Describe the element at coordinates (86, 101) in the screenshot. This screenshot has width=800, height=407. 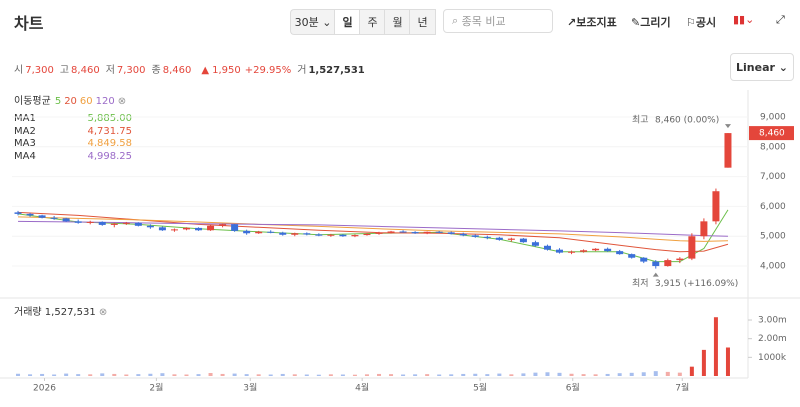
I see `ma-period: 60` at that location.